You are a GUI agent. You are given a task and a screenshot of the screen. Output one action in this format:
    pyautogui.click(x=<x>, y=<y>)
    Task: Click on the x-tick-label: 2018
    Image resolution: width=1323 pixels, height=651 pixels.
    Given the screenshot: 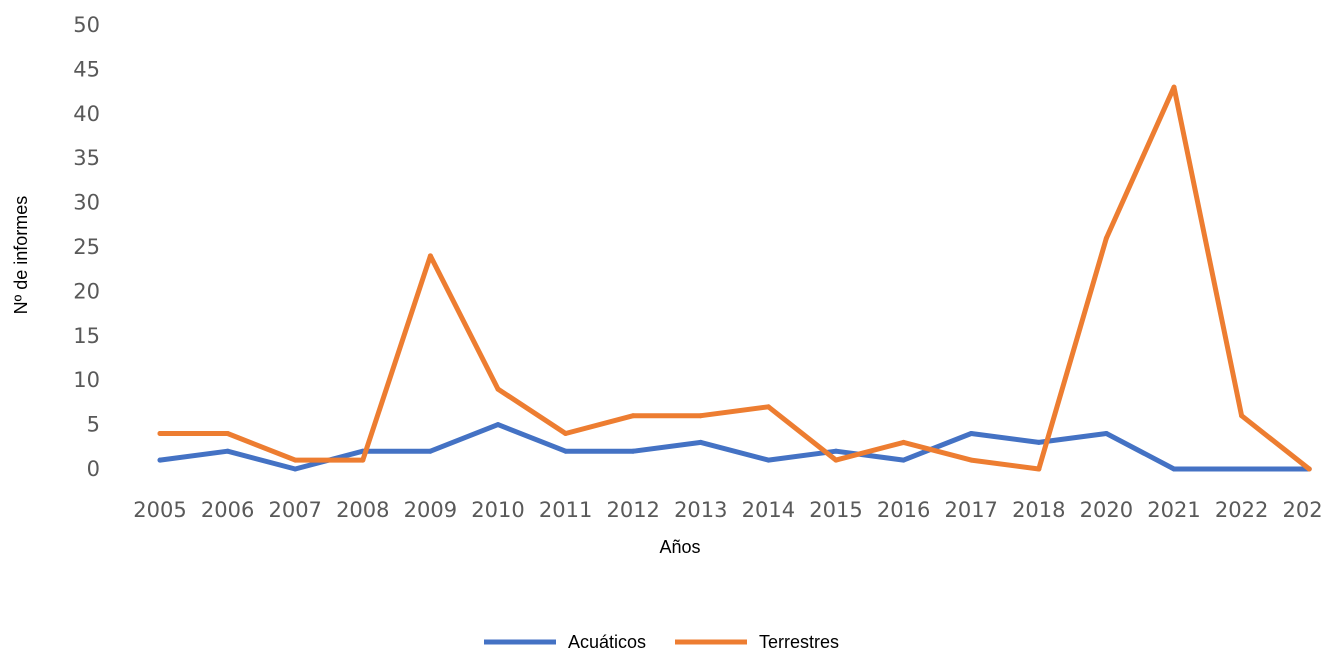 What is the action you would take?
    pyautogui.click(x=1038, y=510)
    